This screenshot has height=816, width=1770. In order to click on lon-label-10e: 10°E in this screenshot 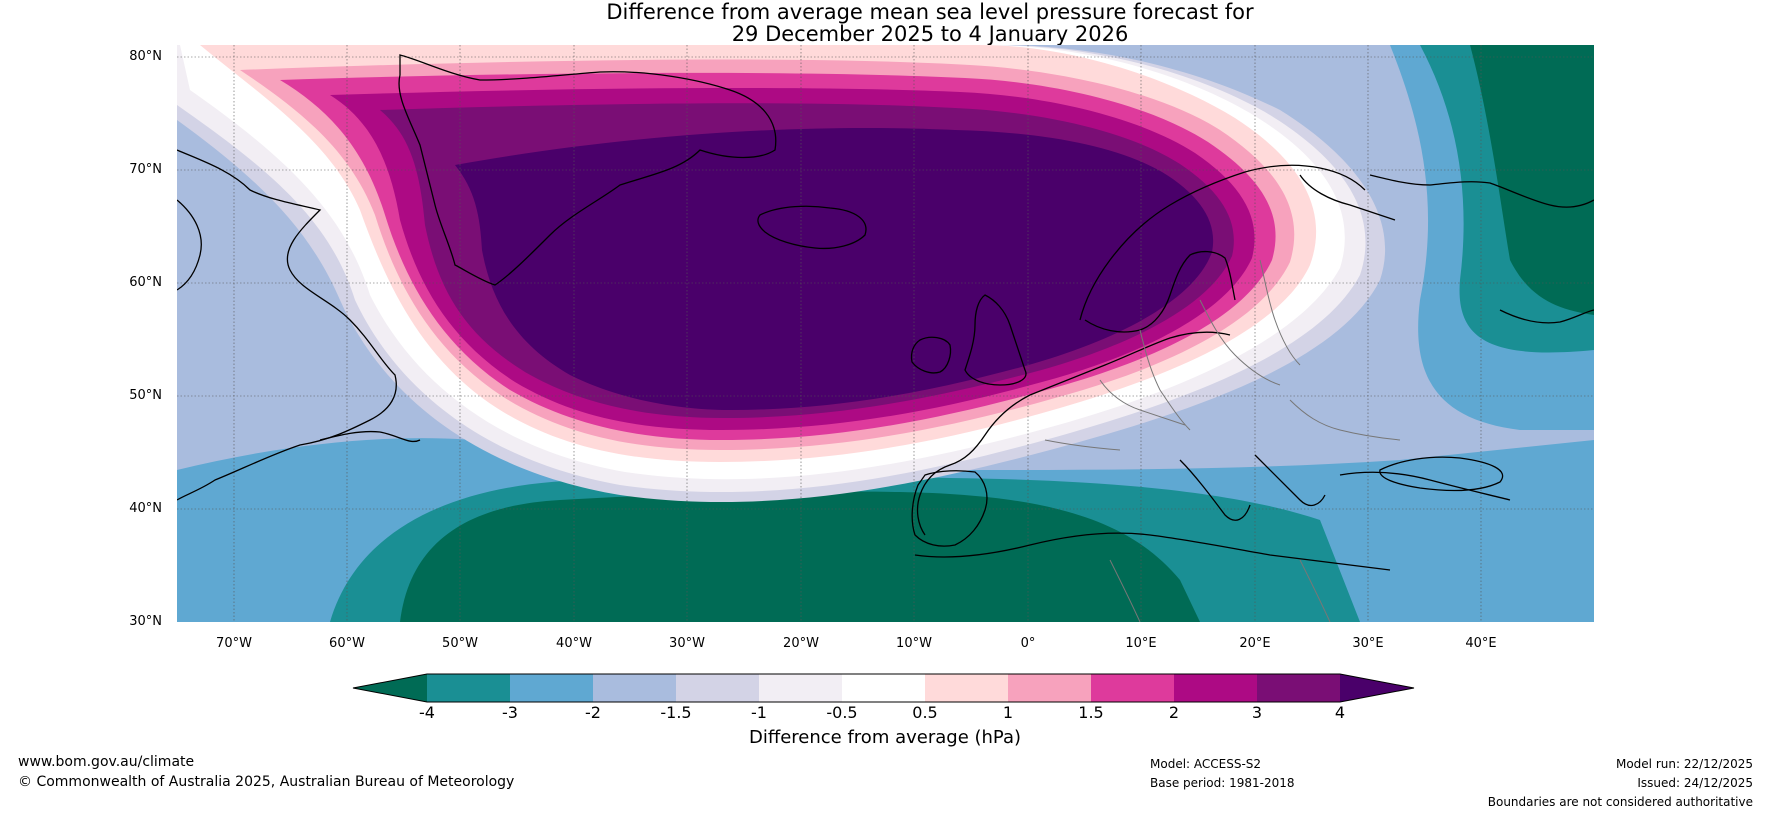, I will do `click(1141, 643)`.